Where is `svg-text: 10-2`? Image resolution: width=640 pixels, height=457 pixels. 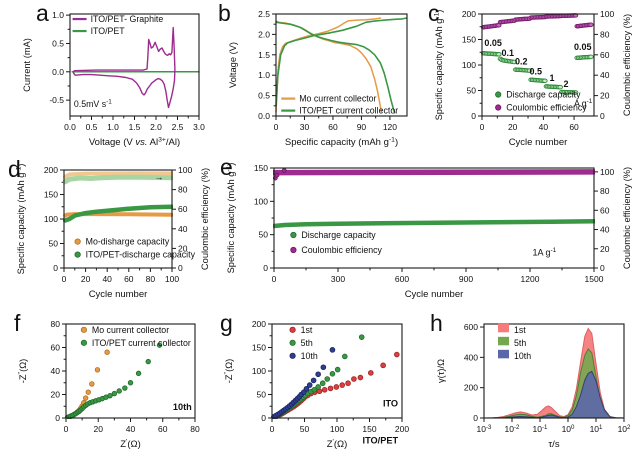 svg-text: 10-2 is located at coordinates (513, 429).